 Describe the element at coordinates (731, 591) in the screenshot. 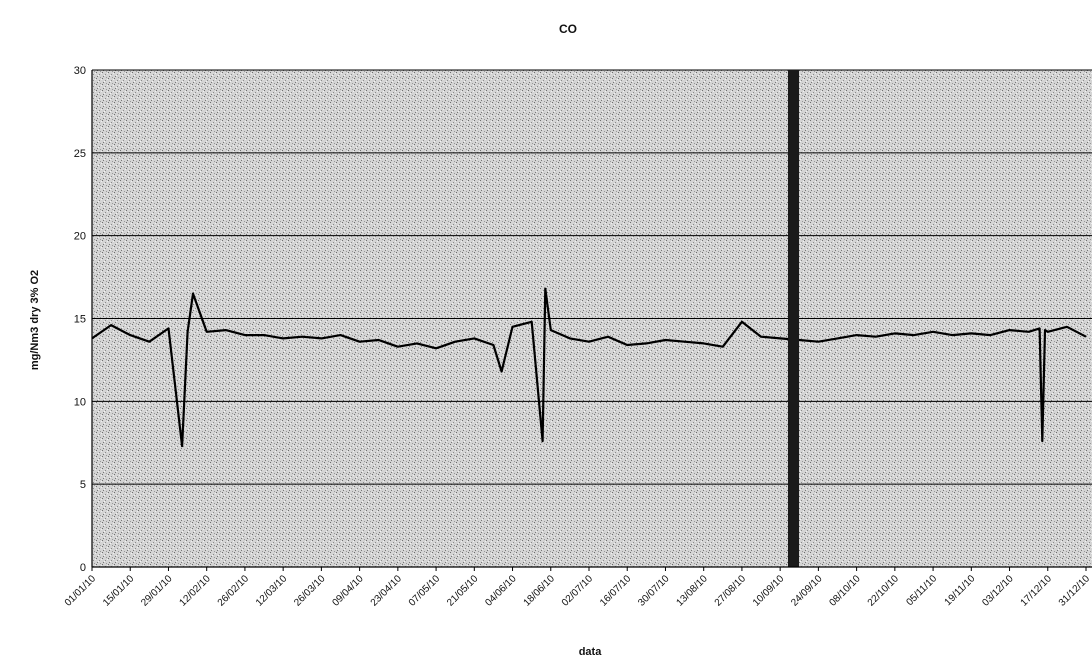

I see `x-tick-label: 27/08/10` at that location.